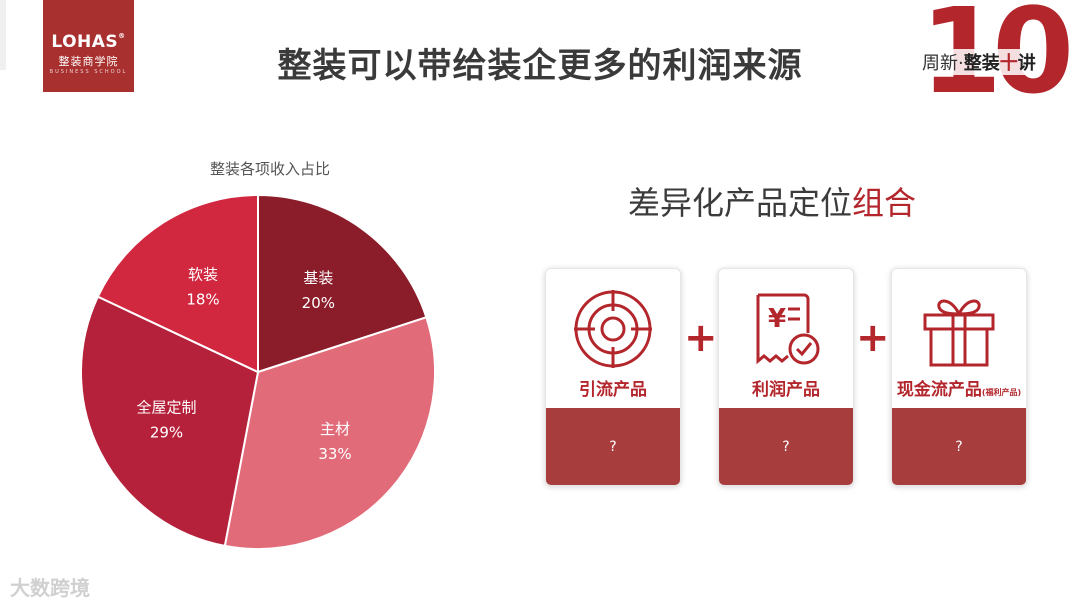  I want to click on pie-chart-title: 整装各项收入占比, so click(270, 169).